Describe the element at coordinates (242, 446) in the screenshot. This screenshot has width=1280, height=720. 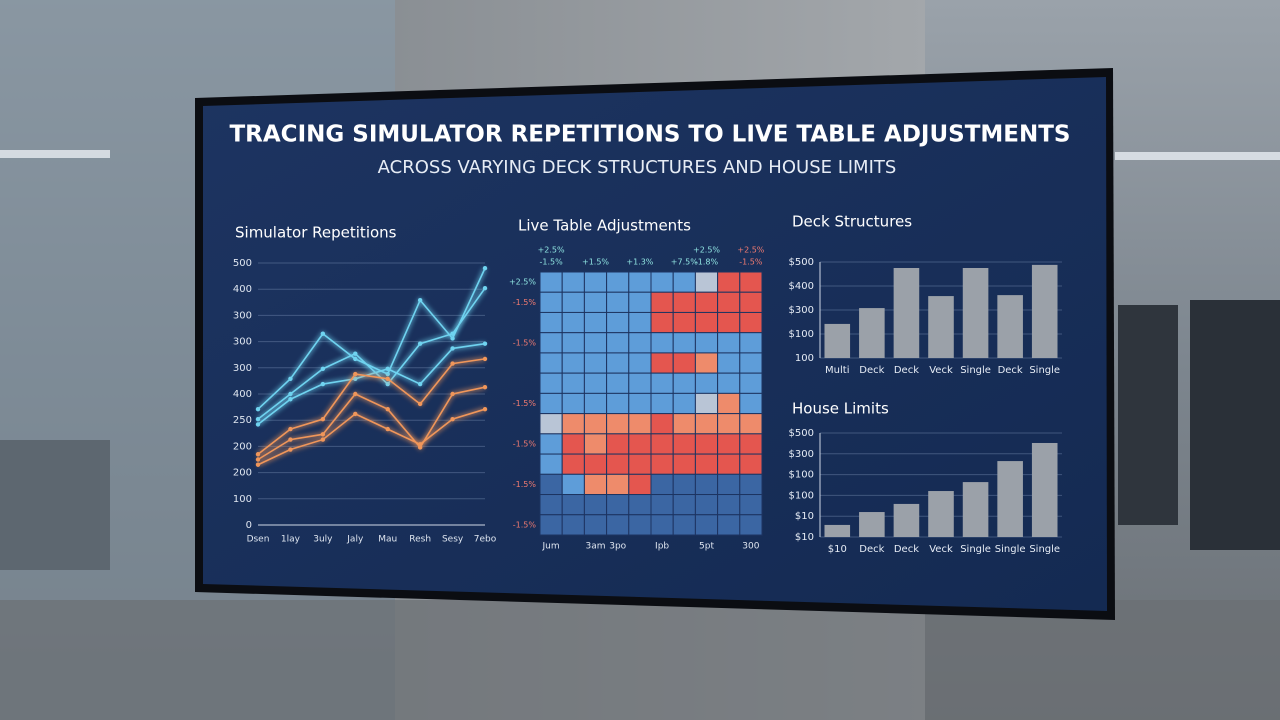
I see `y-tick-label: 200` at that location.